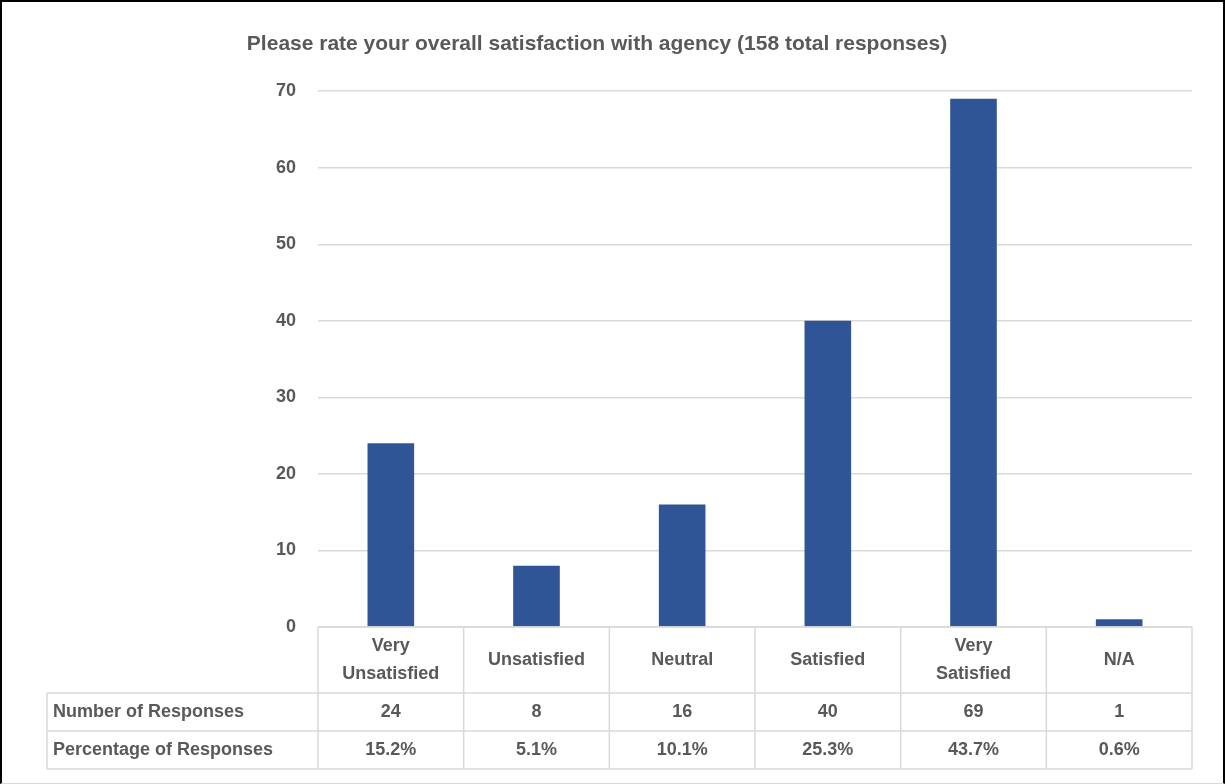 This screenshot has width=1225, height=784. I want to click on y-tick-label: 10, so click(285, 549).